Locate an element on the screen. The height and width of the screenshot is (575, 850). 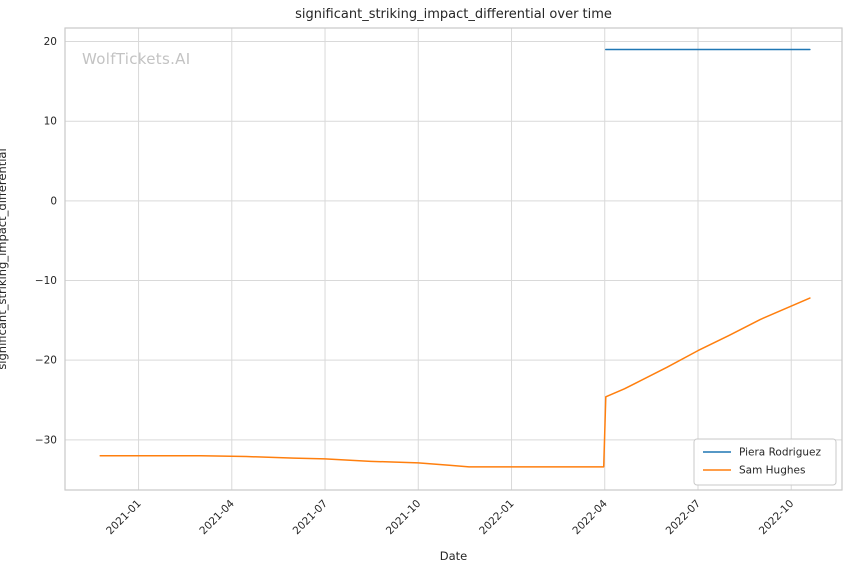
legend-box is located at coordinates (765, 462).